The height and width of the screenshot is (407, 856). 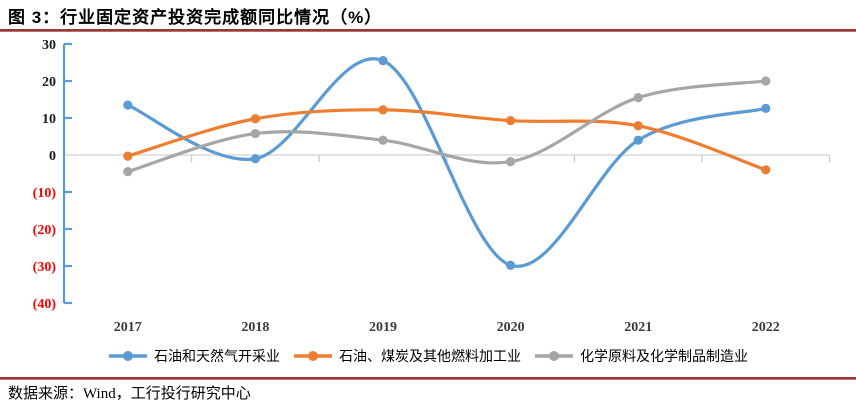 I want to click on x-tick-label: 2017, so click(x=128, y=327).